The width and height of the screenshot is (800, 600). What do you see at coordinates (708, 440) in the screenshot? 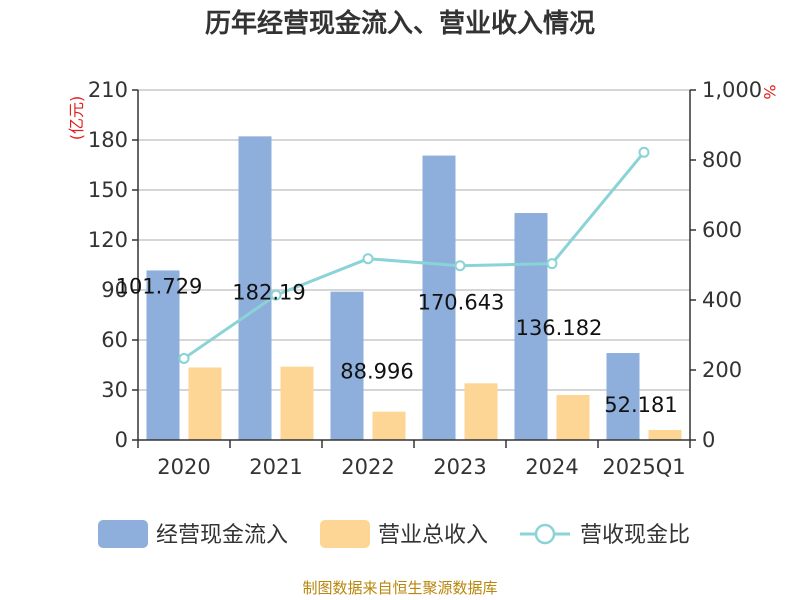
I see `right-tick-label: 0` at bounding box center [708, 440].